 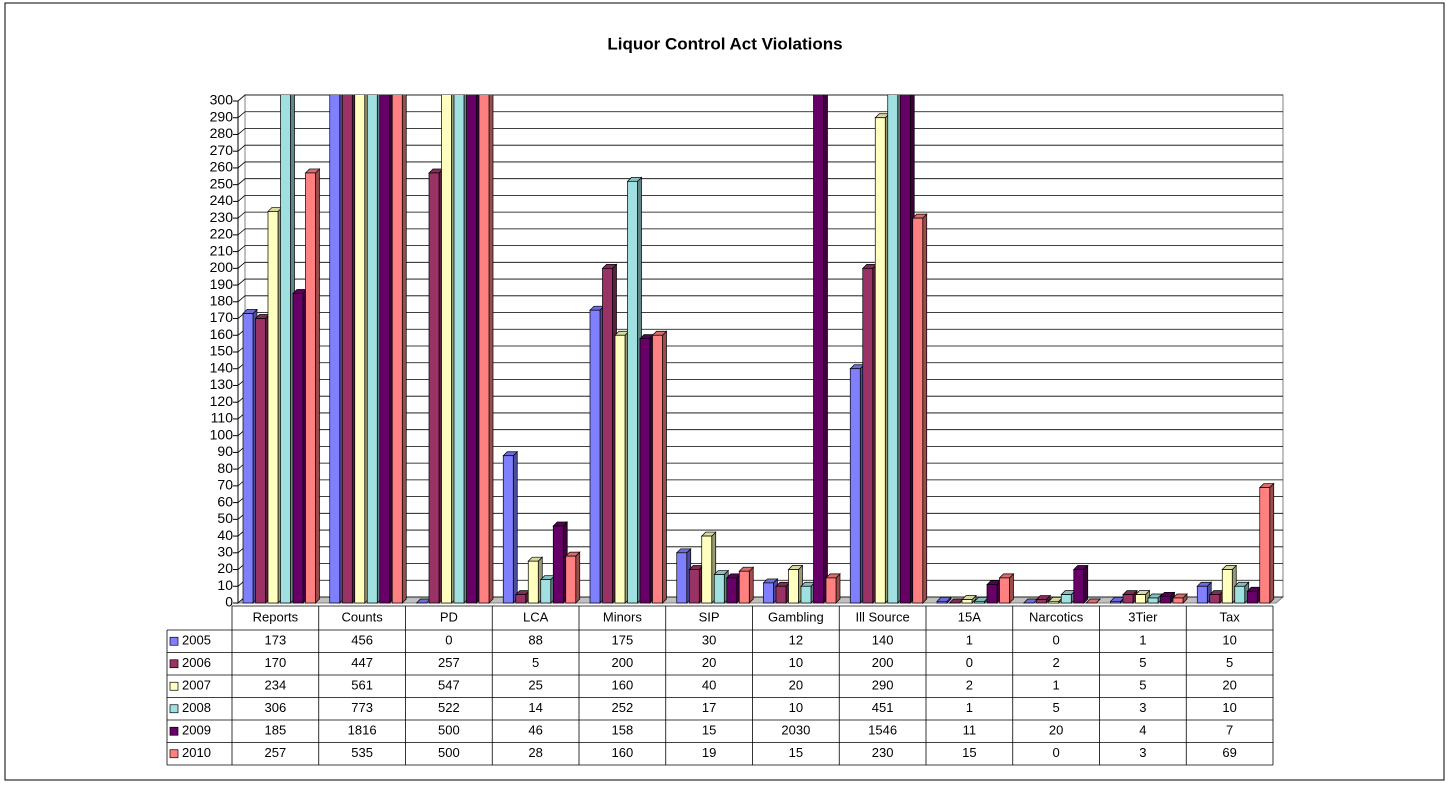 What do you see at coordinates (225, 468) in the screenshot?
I see `y-tick-label: 80` at bounding box center [225, 468].